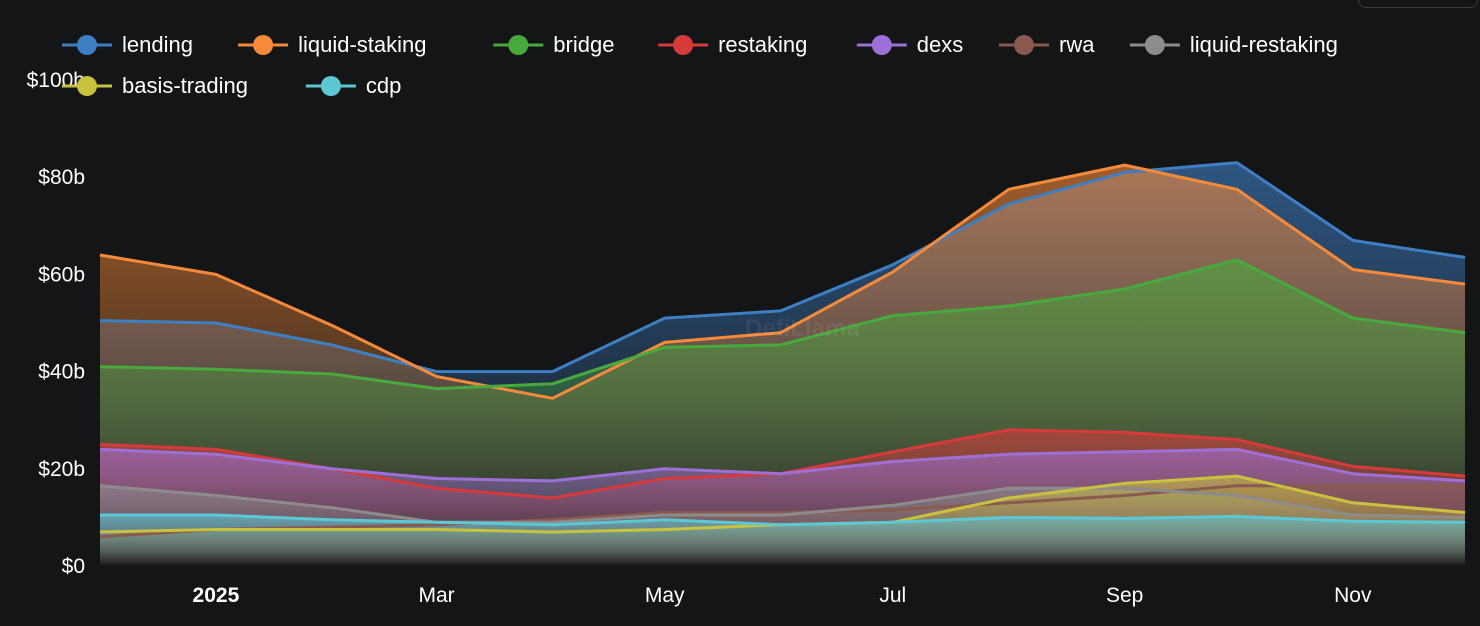 The image size is (1480, 626). I want to click on legend-label: lending, so click(157, 44).